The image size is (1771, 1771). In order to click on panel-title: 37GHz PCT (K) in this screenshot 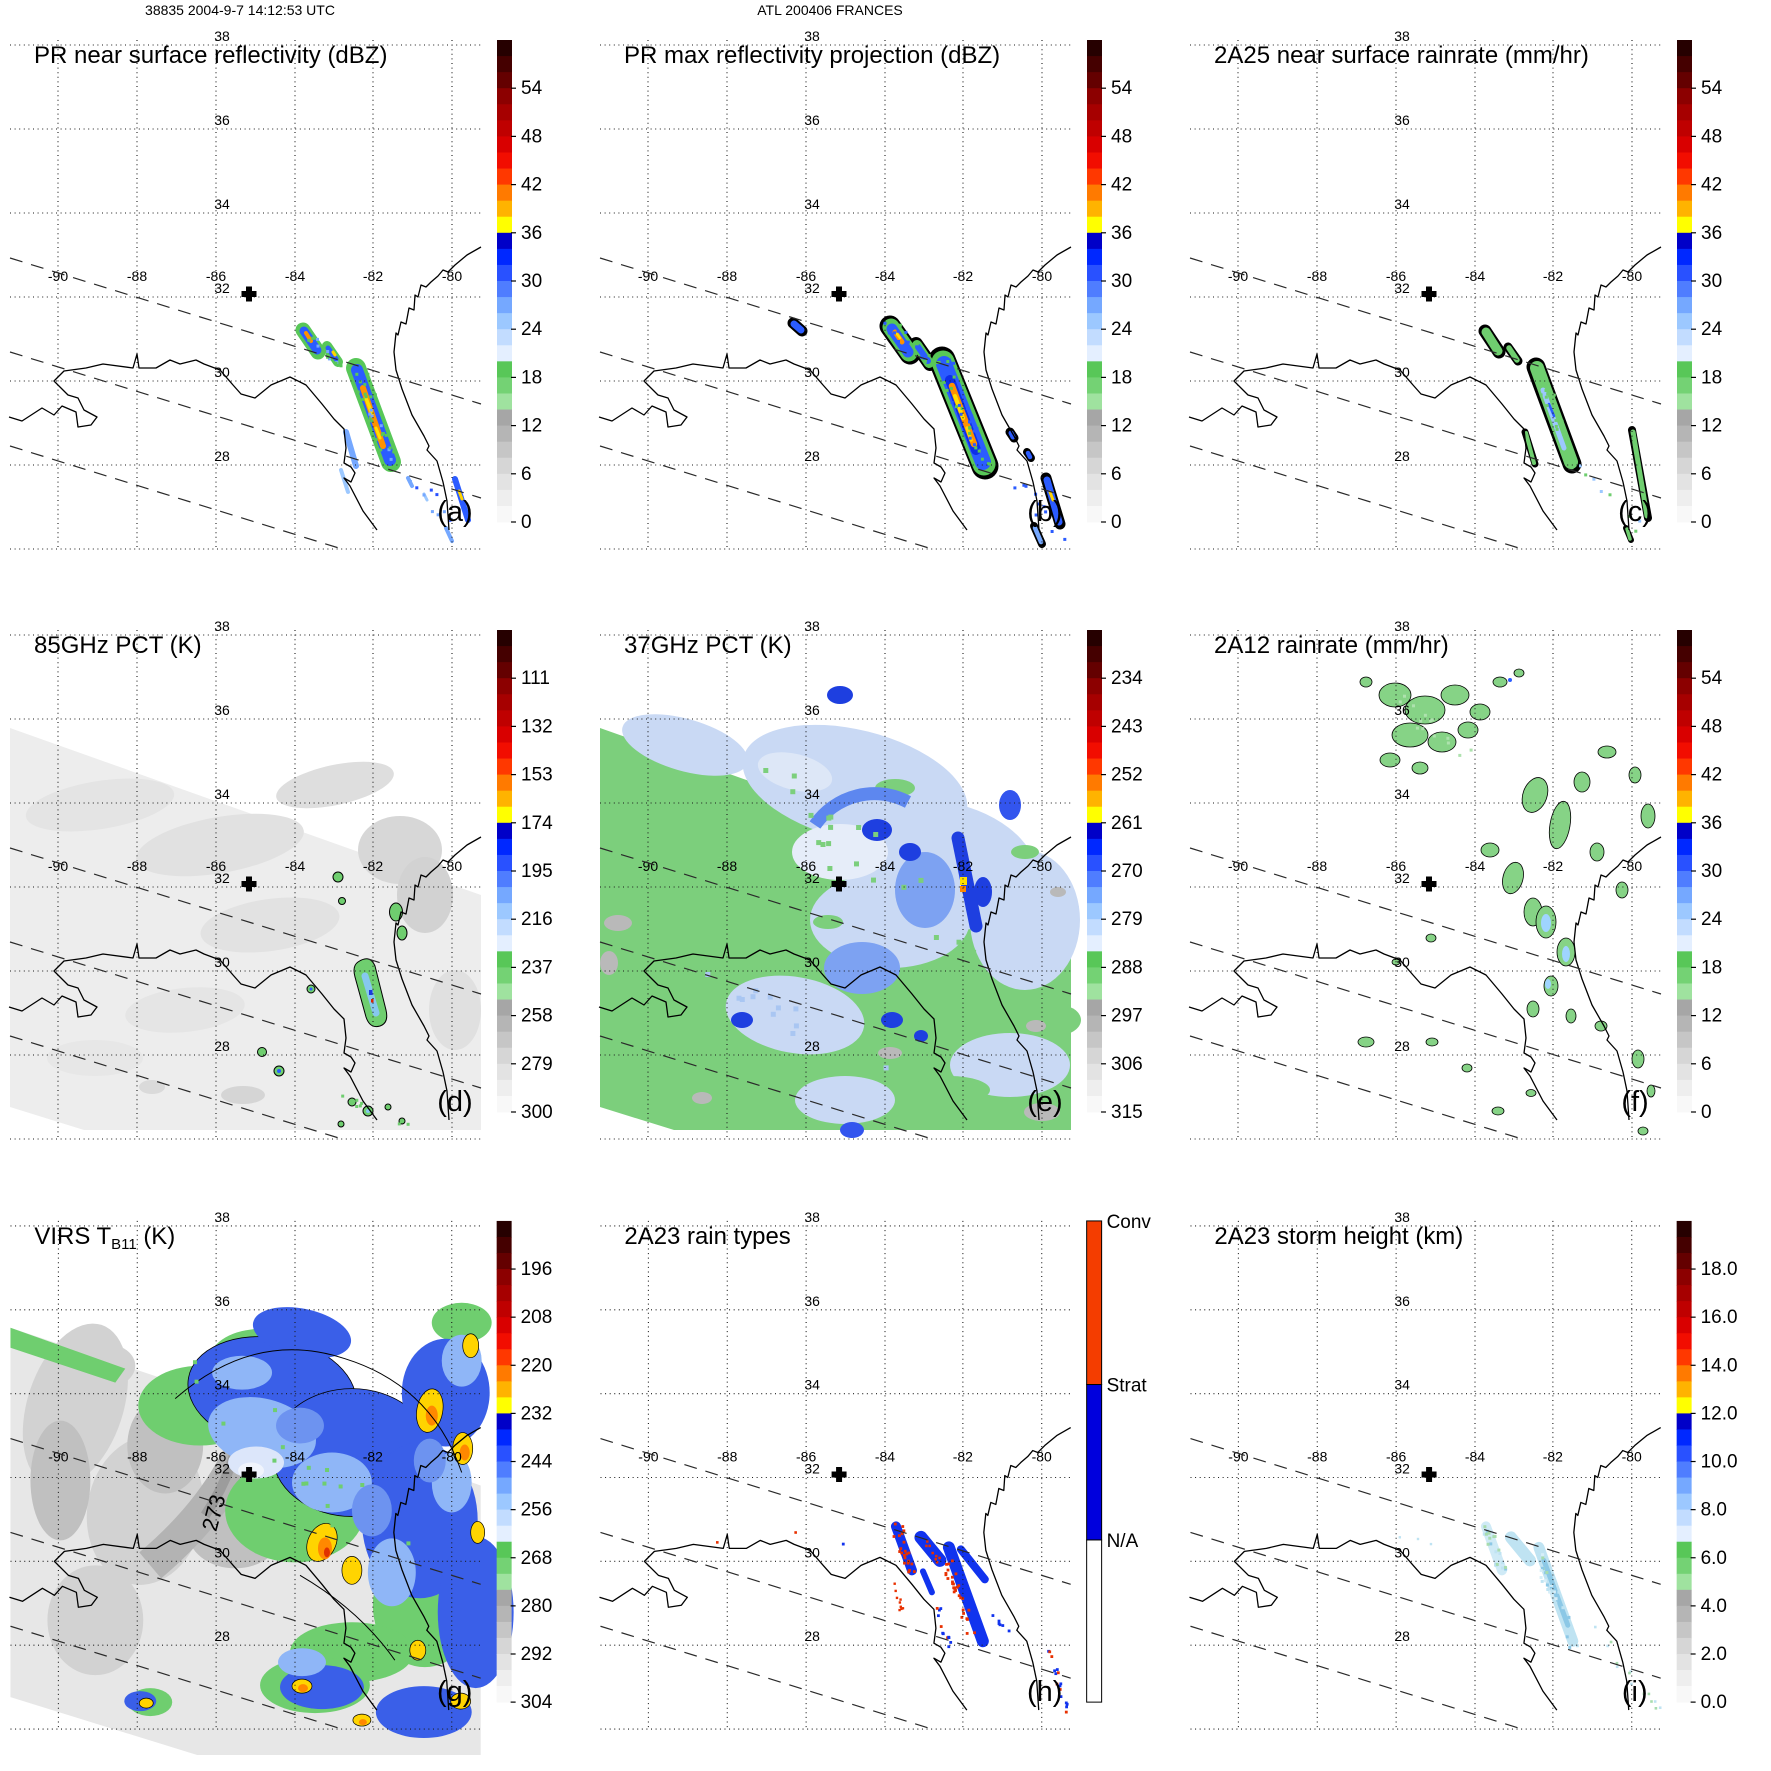, I will do `click(708, 645)`.